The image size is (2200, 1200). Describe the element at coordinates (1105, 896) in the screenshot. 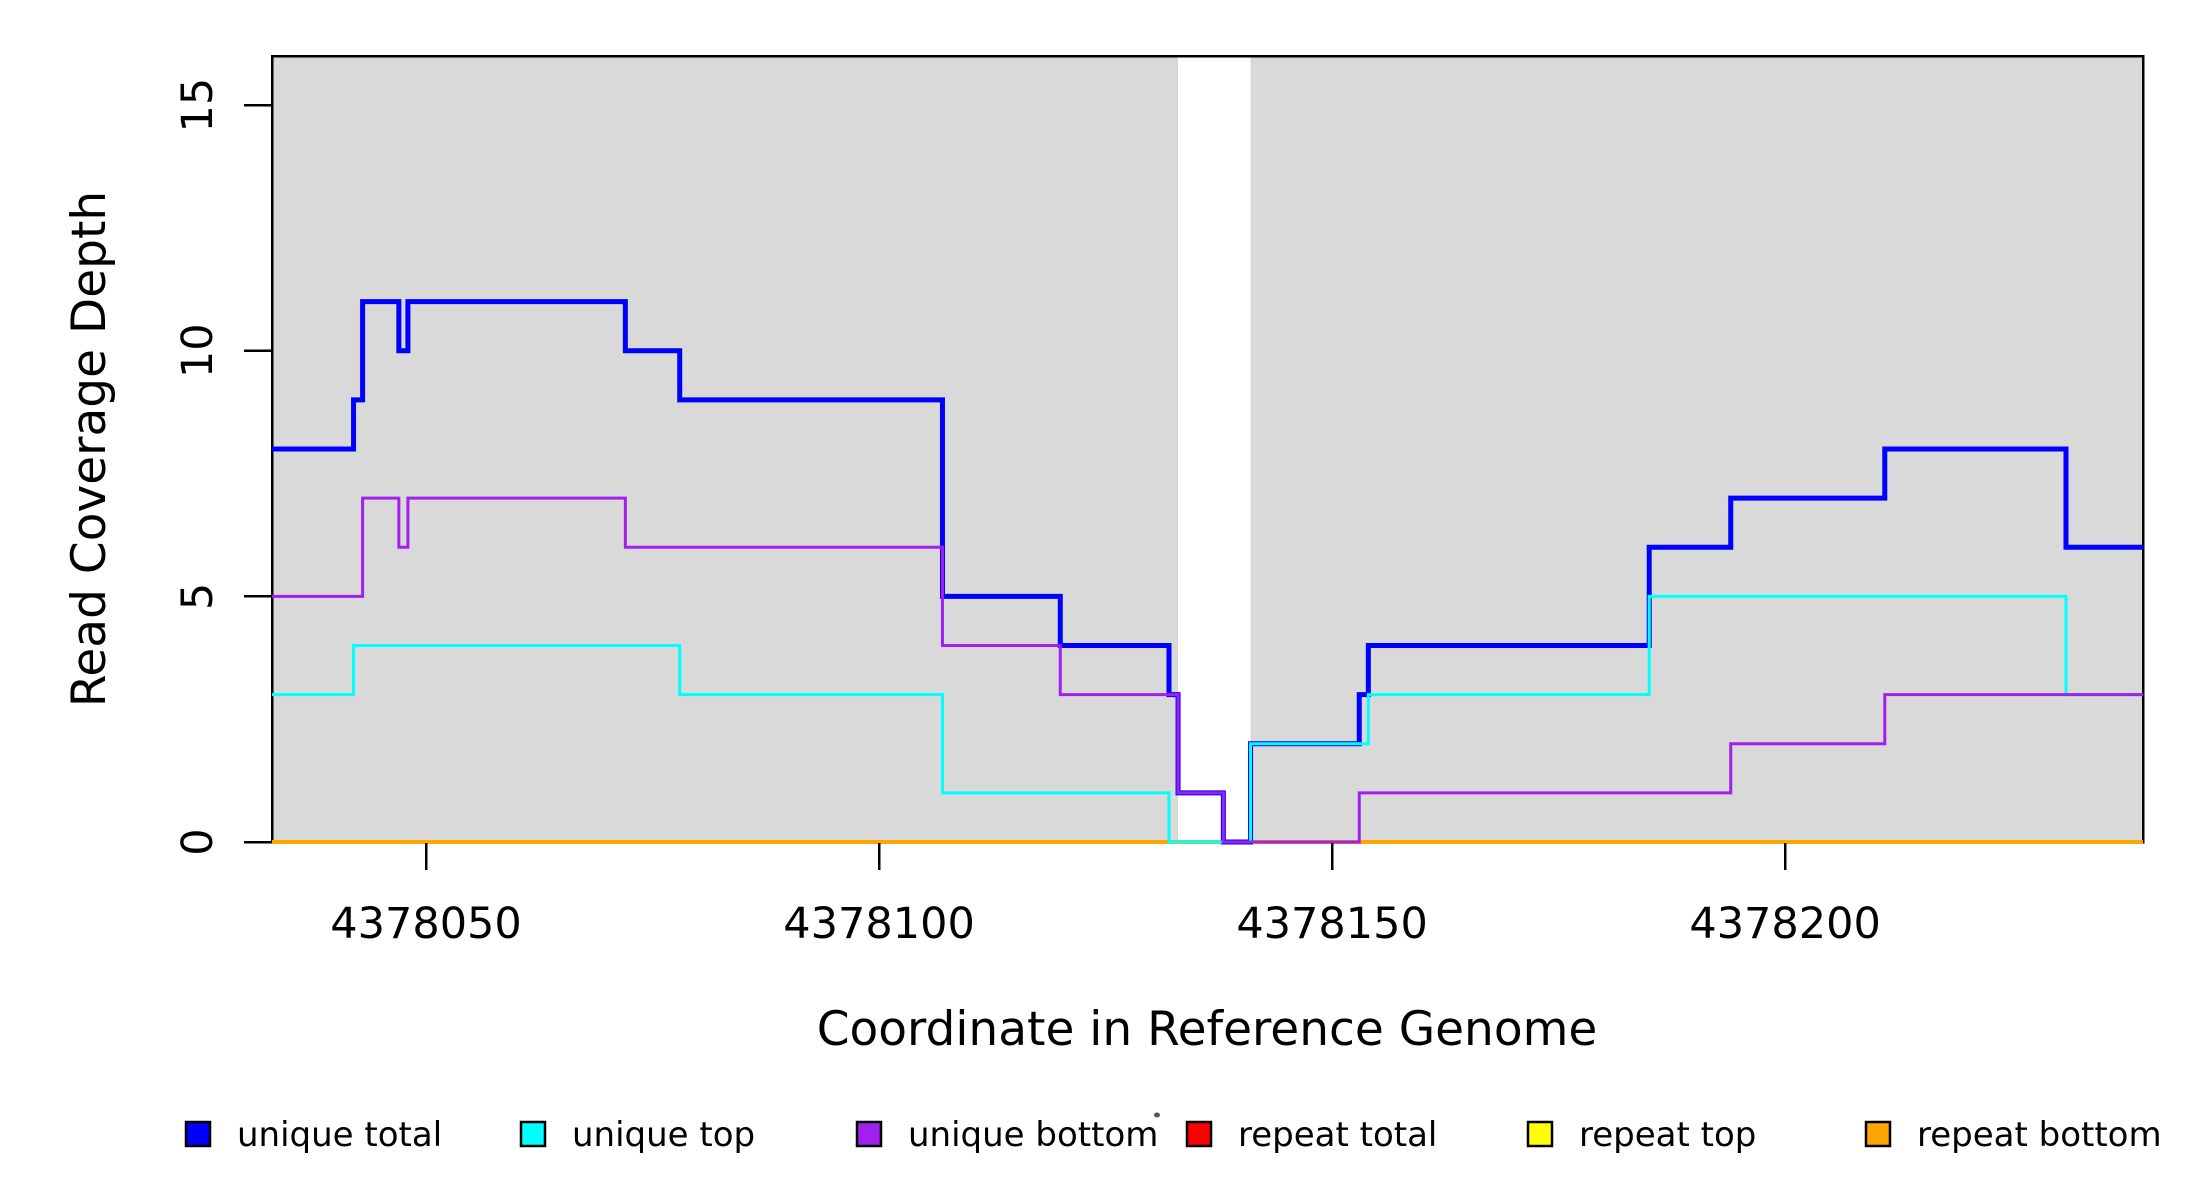

I see `x-axis: 4378050 4378100 4378150 4378200` at that location.